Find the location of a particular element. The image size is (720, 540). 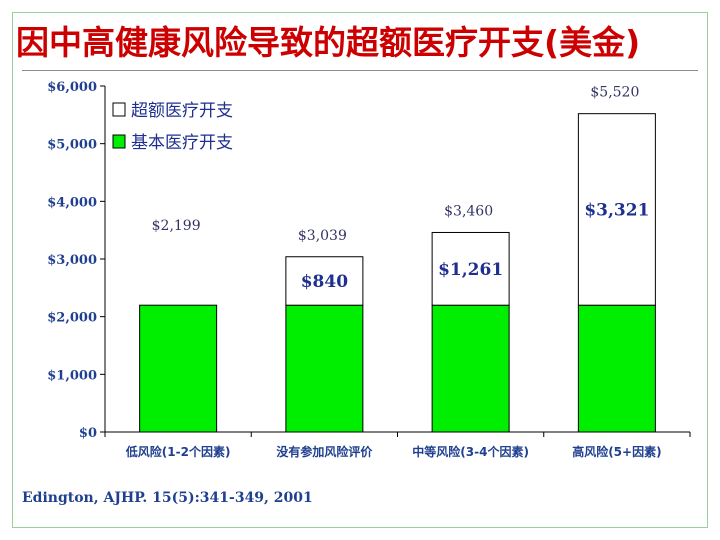

y-tick-label: $4,000 is located at coordinates (72, 202).